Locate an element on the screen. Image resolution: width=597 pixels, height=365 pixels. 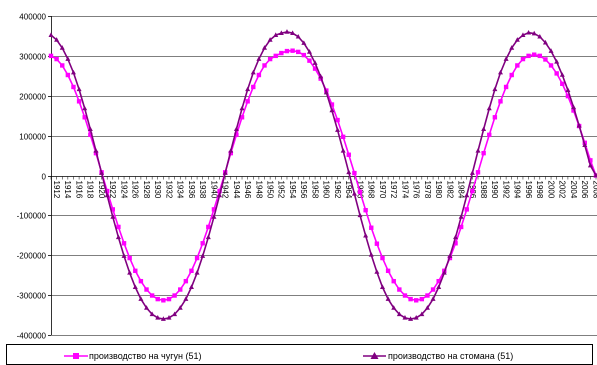
x-tick-label: 1958 is located at coordinates (314, 190).